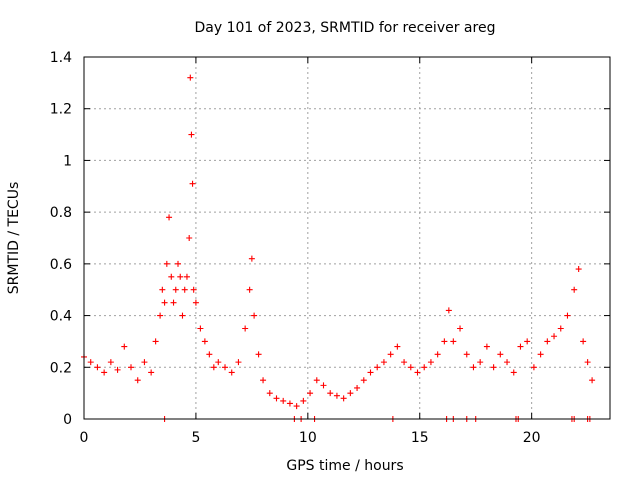 This screenshot has height=480, width=640. What do you see at coordinates (61, 58) in the screenshot?
I see `y-tick-label: 1.4` at bounding box center [61, 58].